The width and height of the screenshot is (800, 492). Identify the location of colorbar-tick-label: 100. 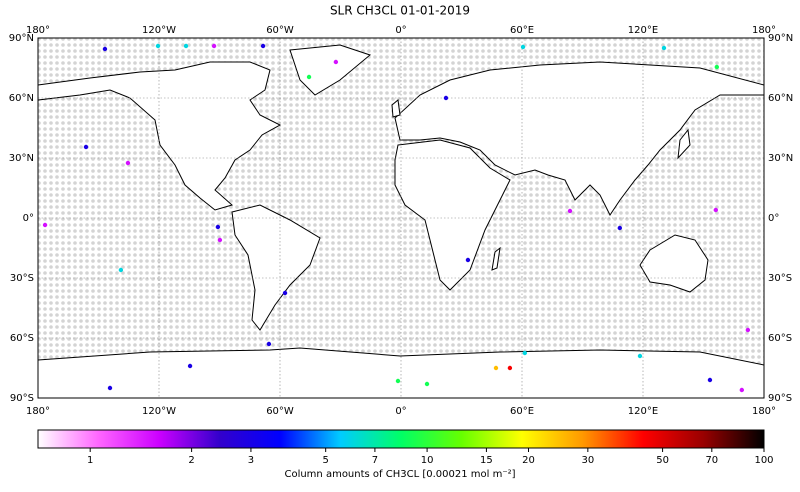
(763, 460).